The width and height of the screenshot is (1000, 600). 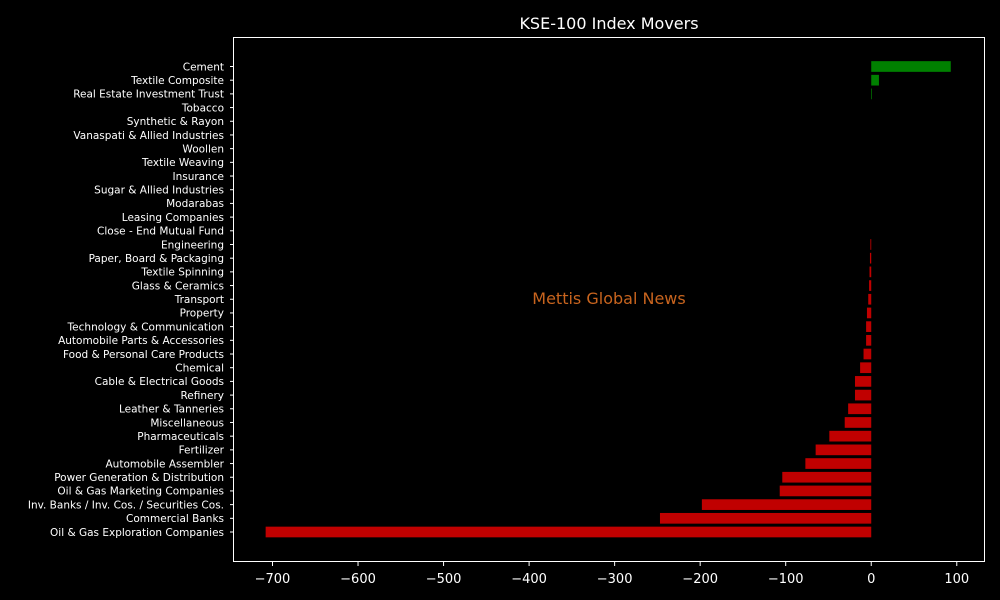 I want to click on y-tick-label: Automobile Assembler, so click(x=165, y=464).